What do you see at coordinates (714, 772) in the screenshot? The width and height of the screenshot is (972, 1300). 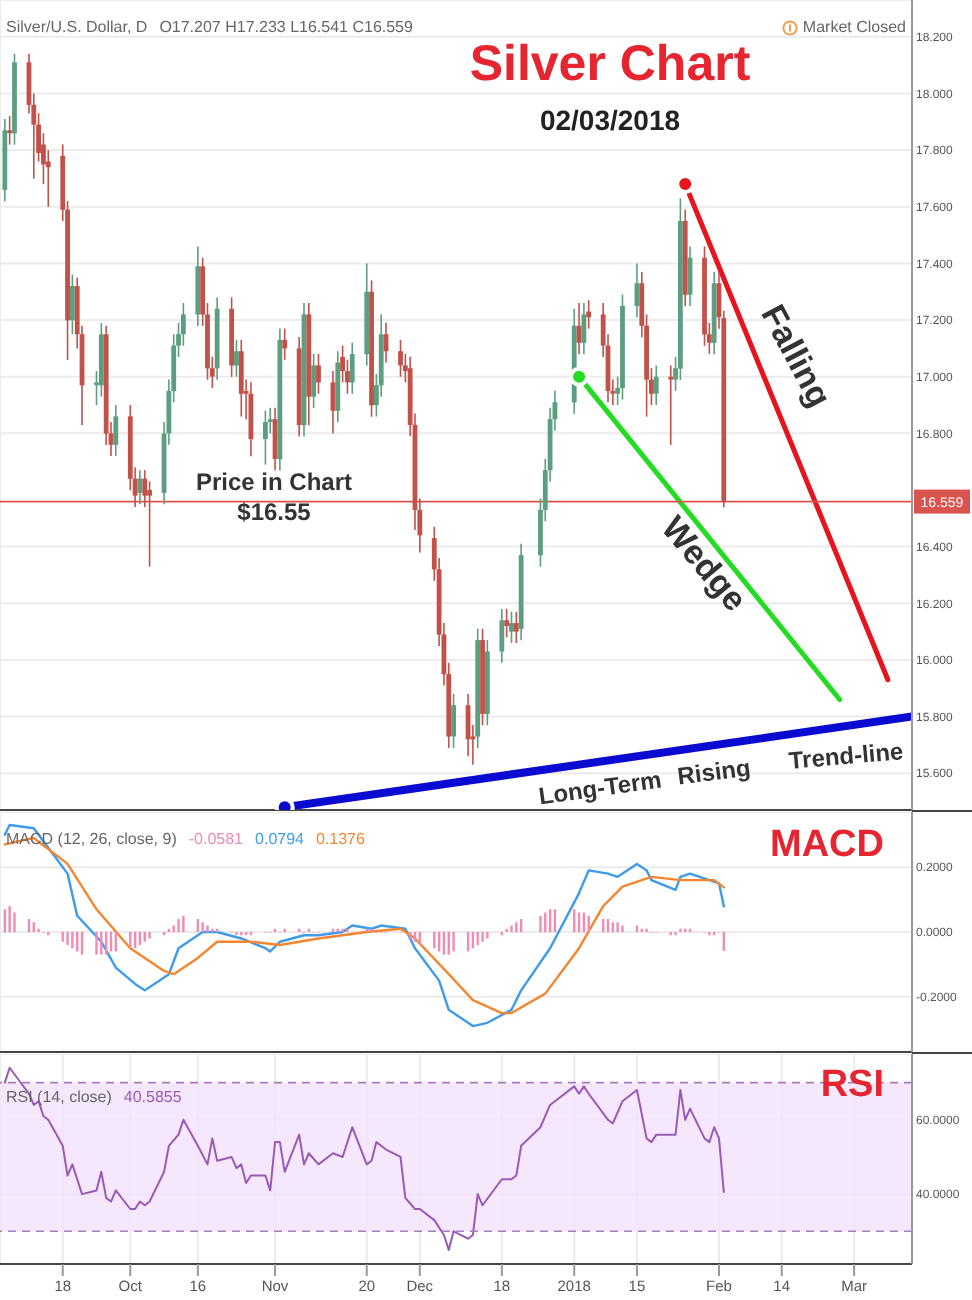 I see `annotation: Rising` at bounding box center [714, 772].